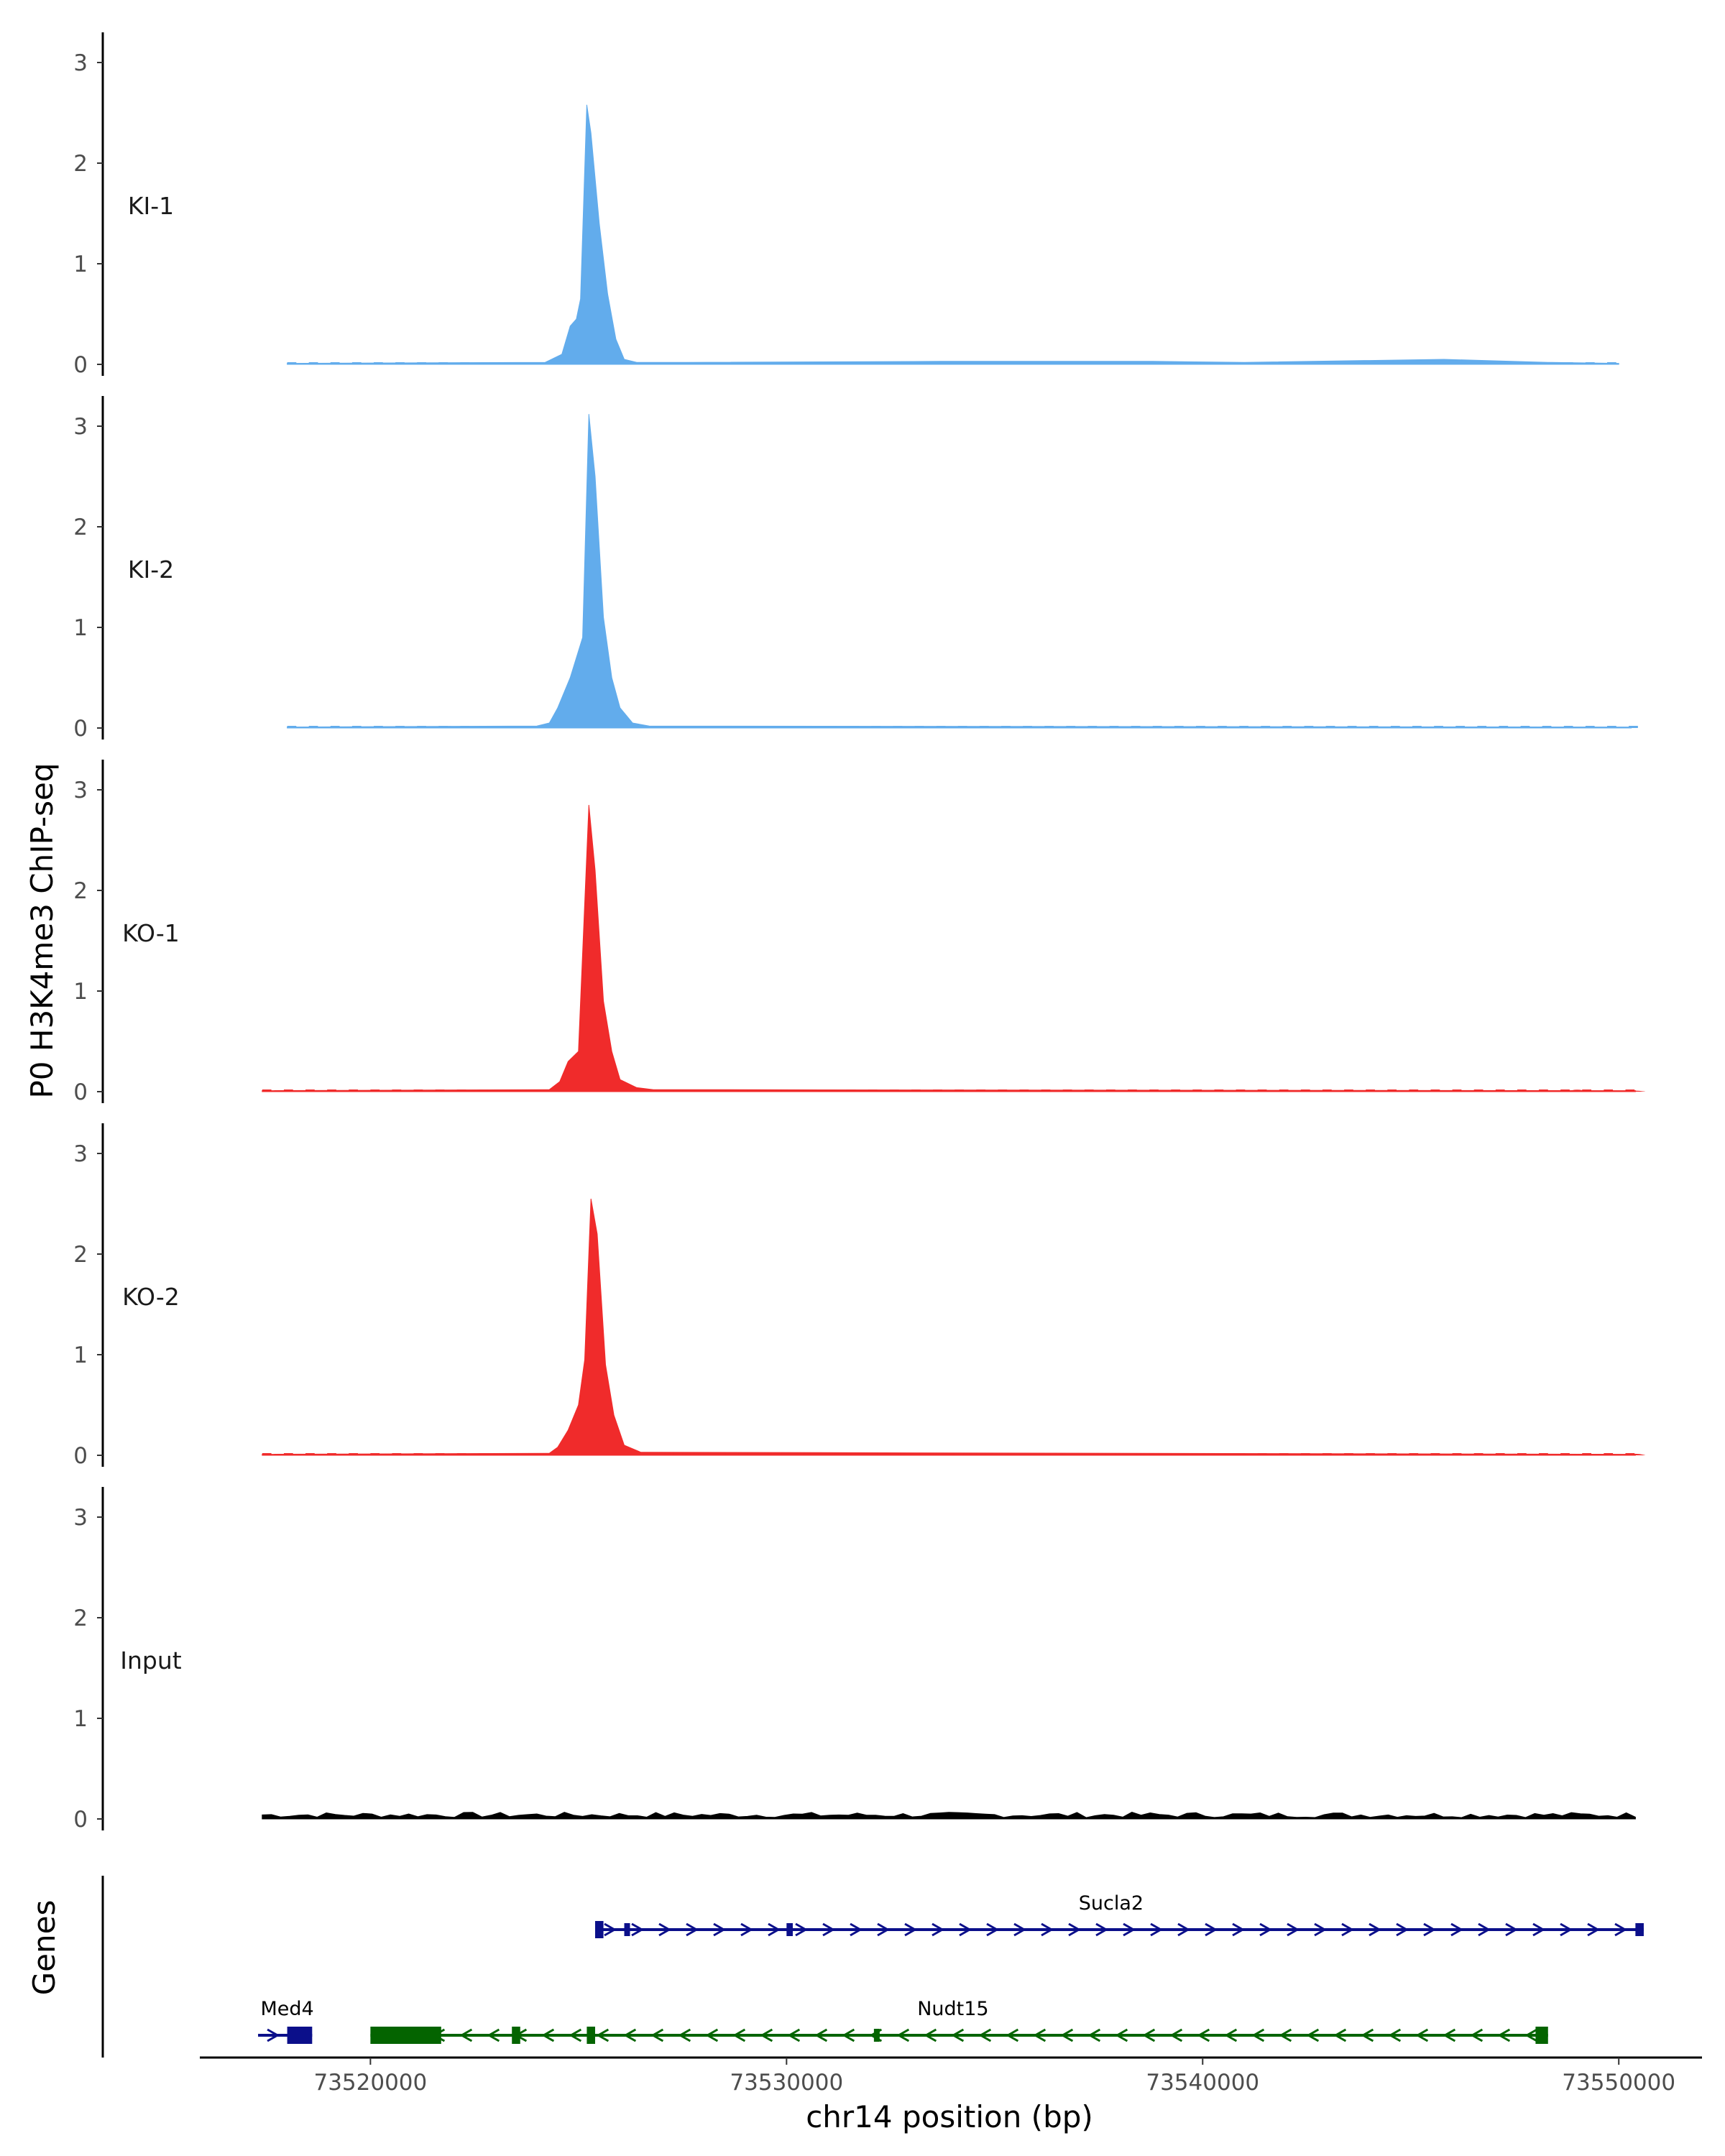 The image size is (1725, 2156). What do you see at coordinates (1202, 2083) in the screenshot?
I see `x-tick-label: 73540000` at bounding box center [1202, 2083].